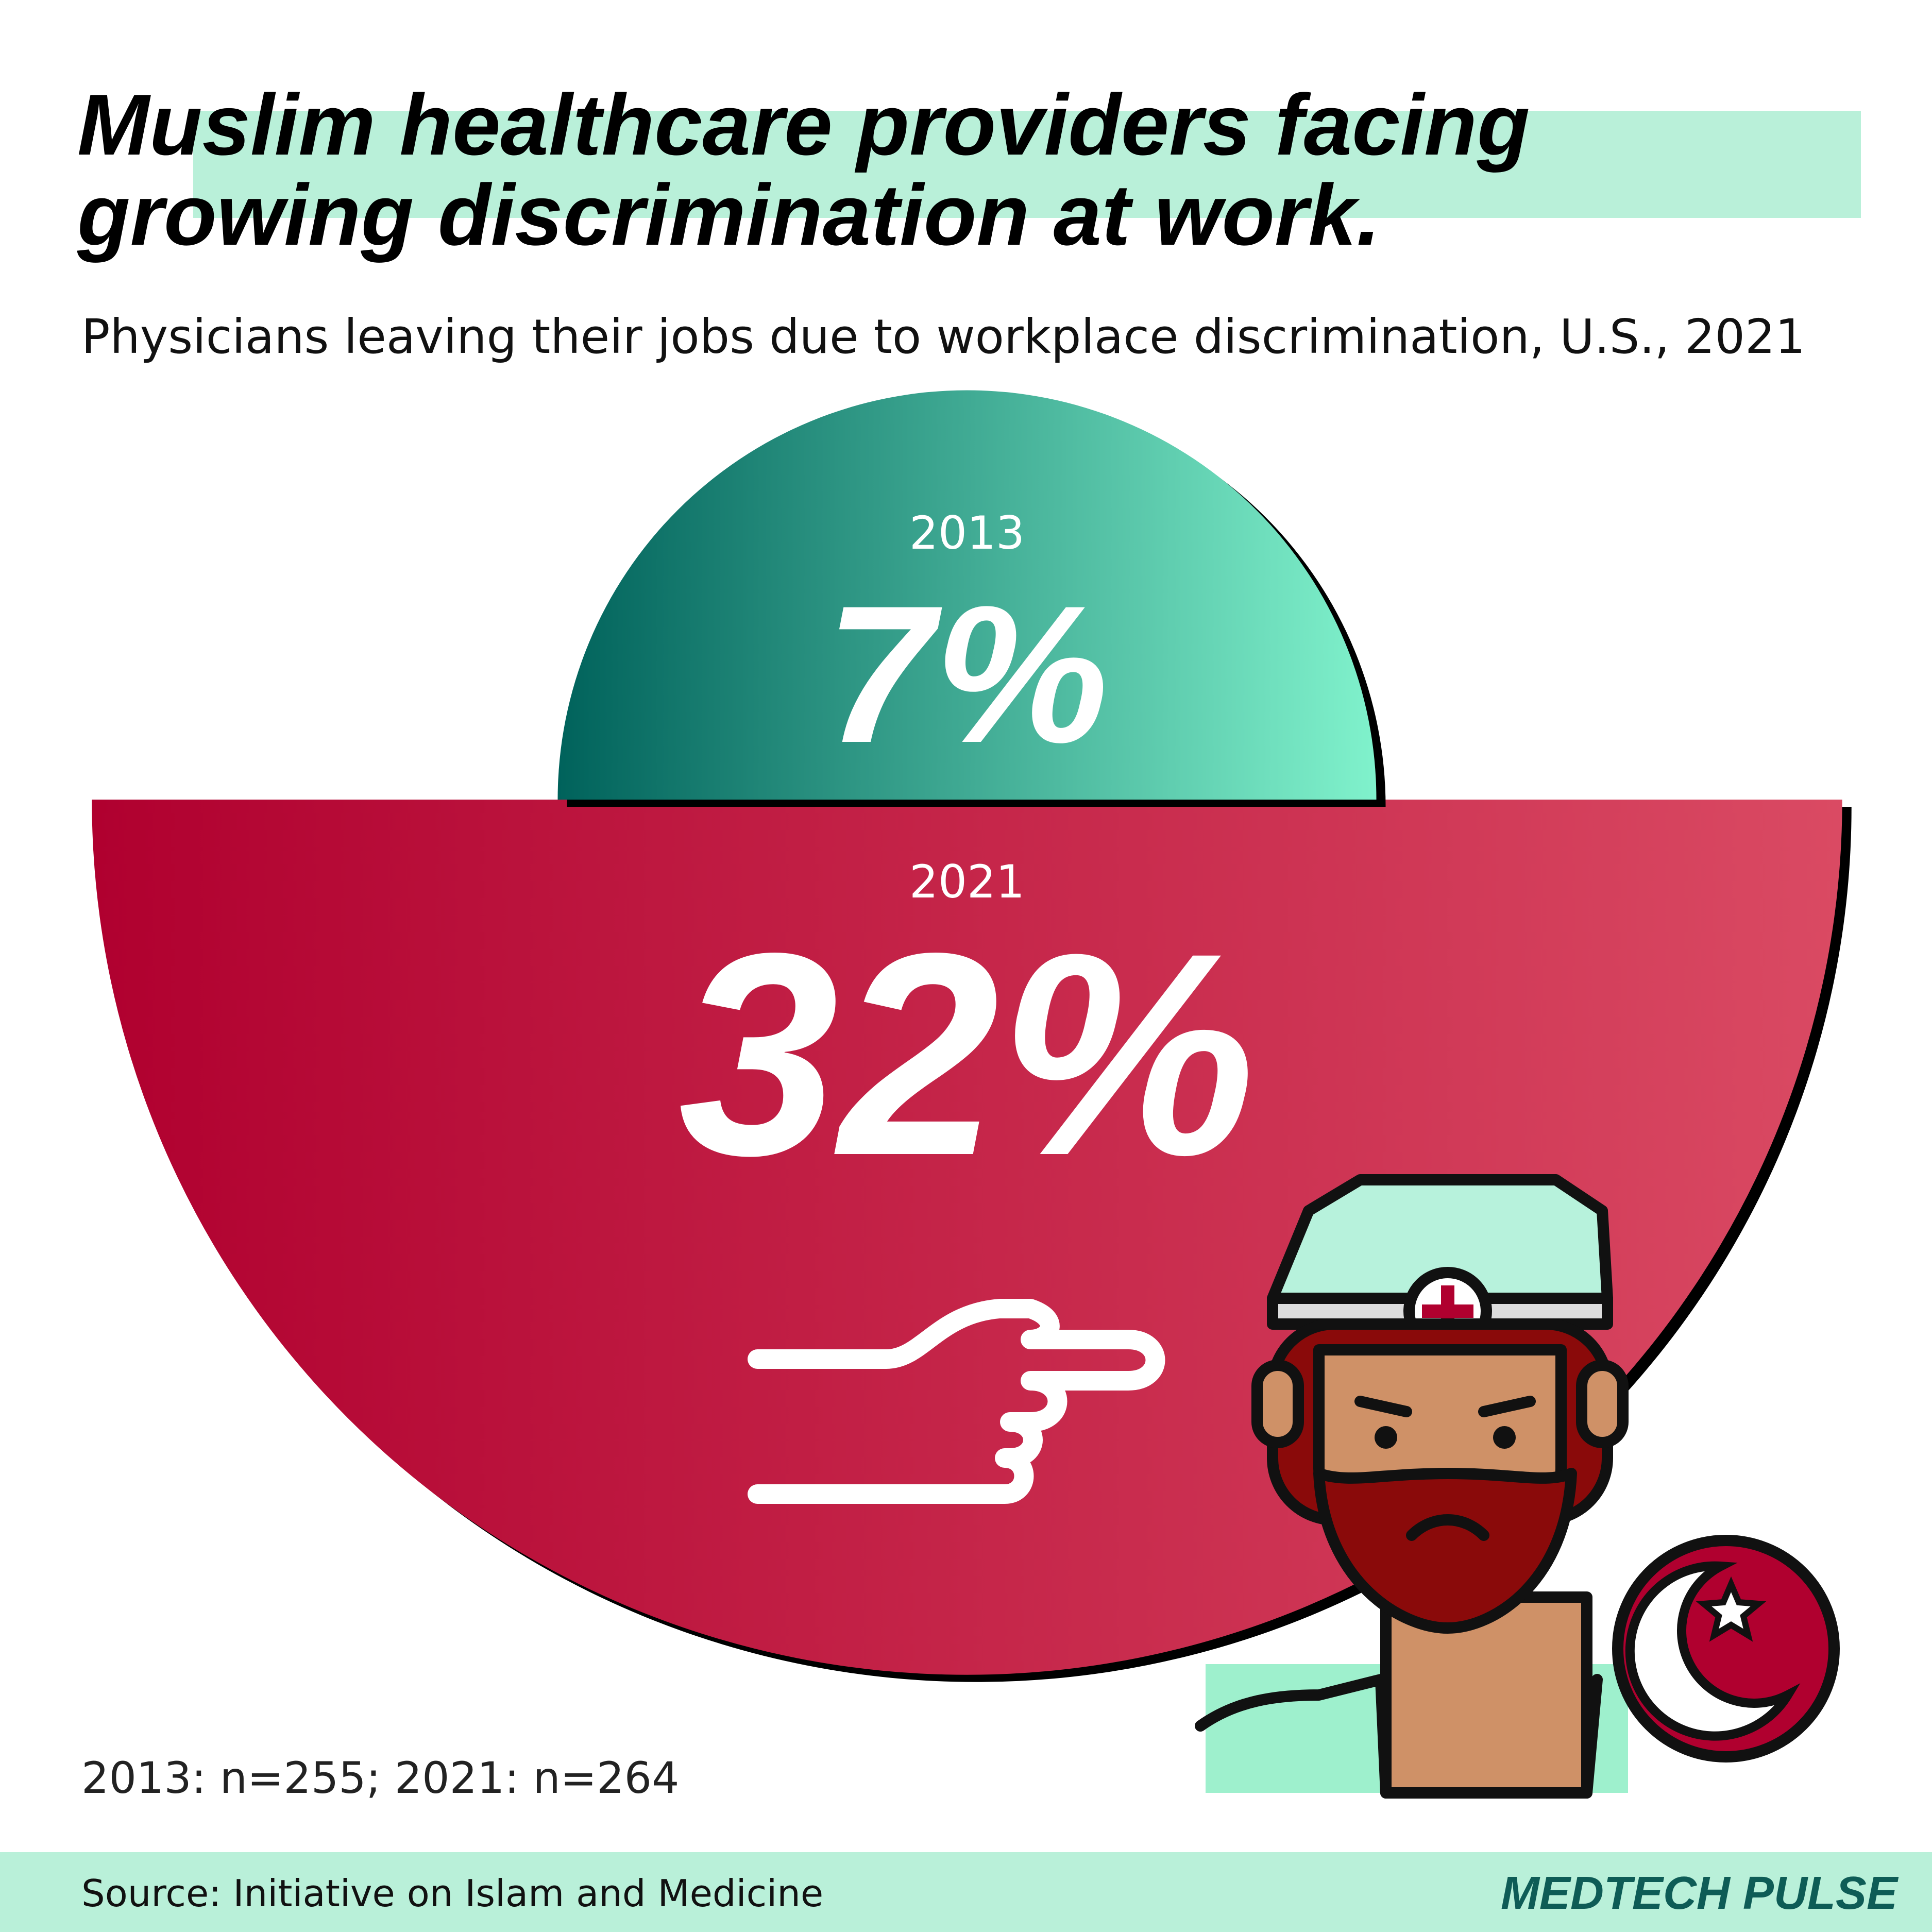 The width and height of the screenshot is (1932, 1932). What do you see at coordinates (967, 881) in the screenshot?
I see `category-label: 2021` at bounding box center [967, 881].